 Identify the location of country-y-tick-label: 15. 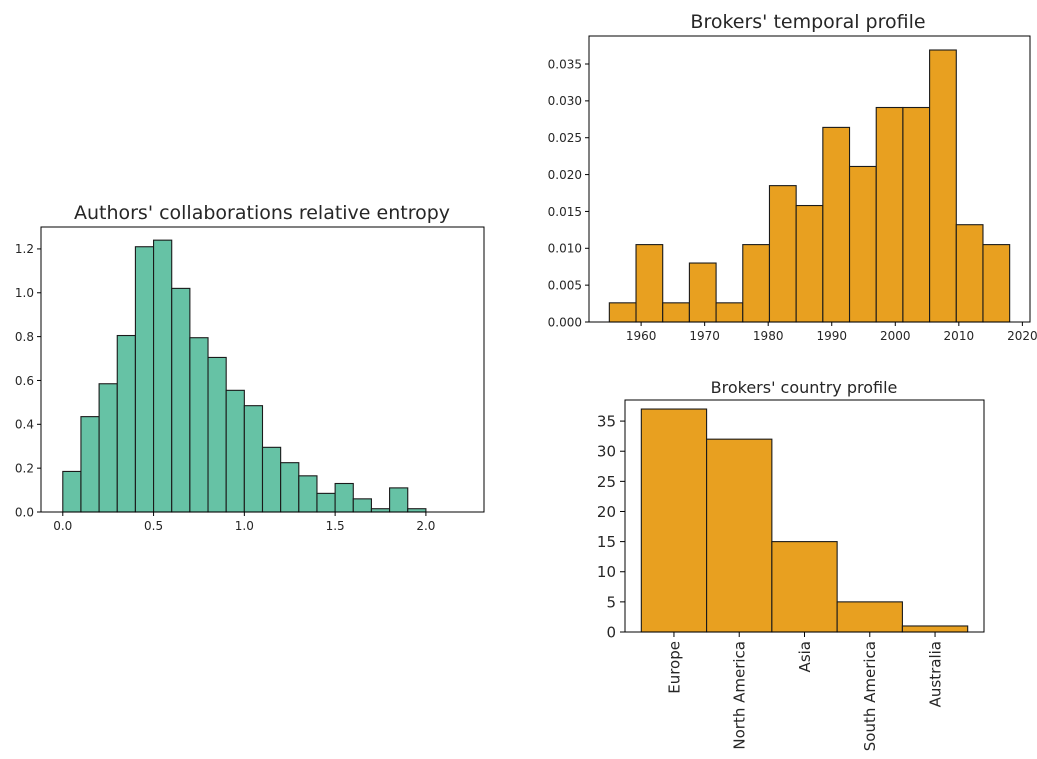
(606, 542).